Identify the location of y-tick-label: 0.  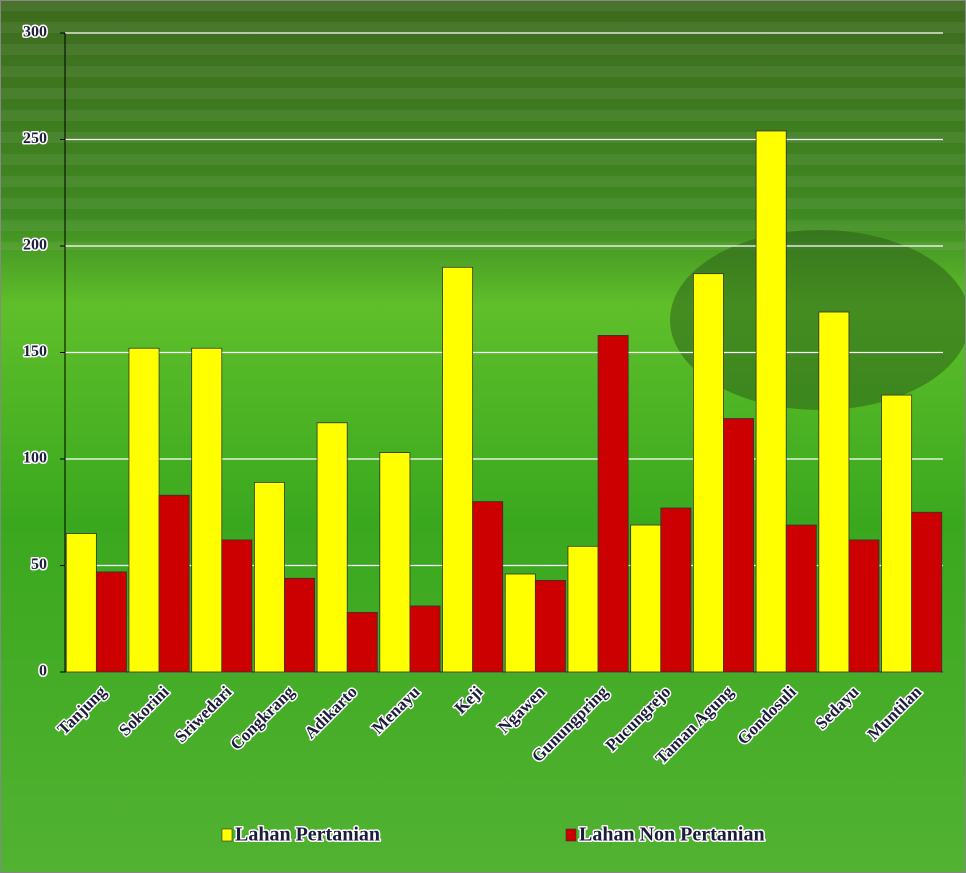
(43, 671).